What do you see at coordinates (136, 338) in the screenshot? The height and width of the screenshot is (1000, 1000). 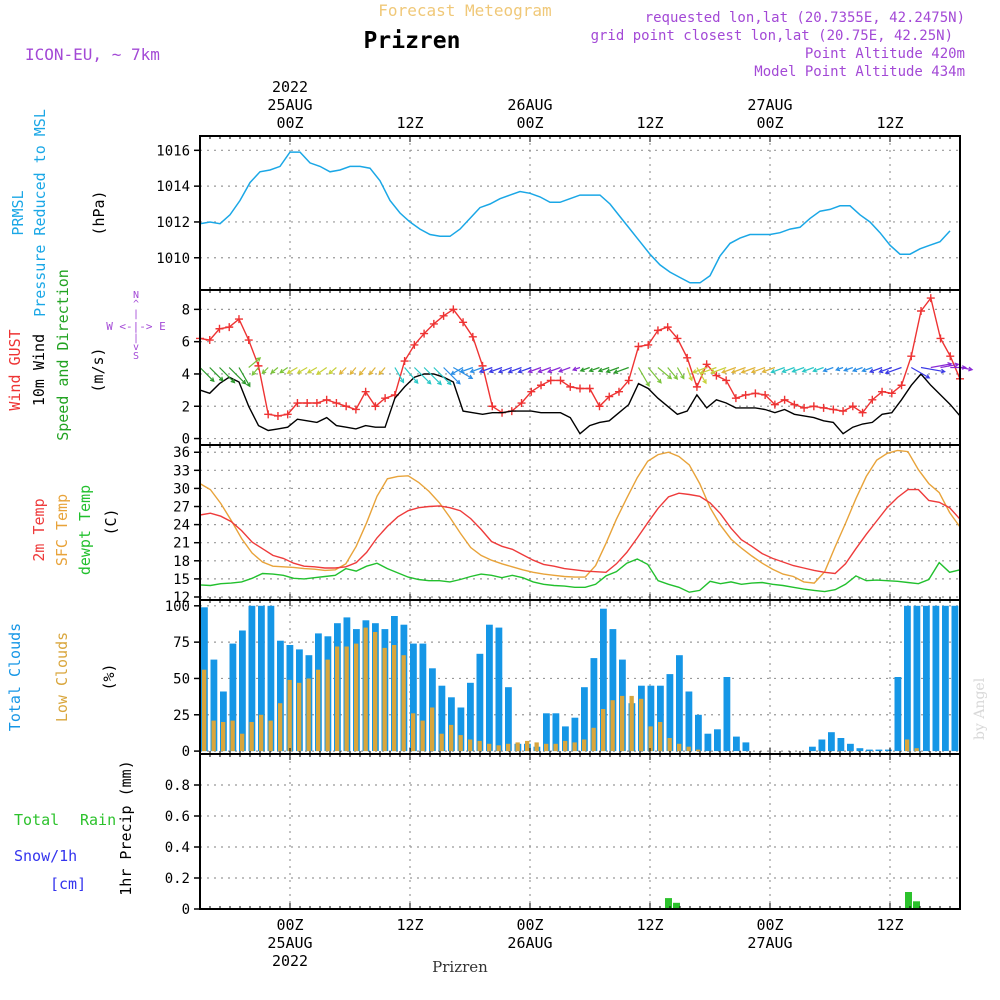 I see `compass-bar-down: |` at bounding box center [136, 338].